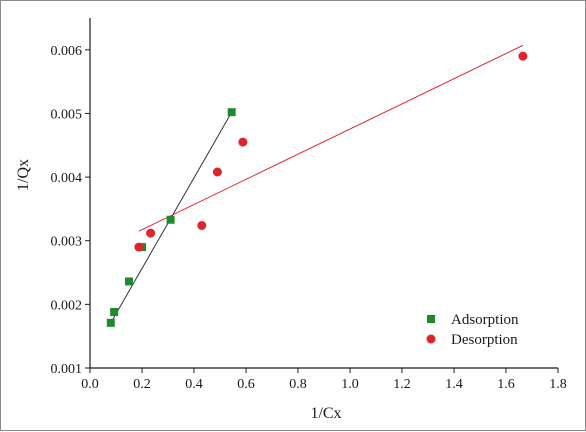 This screenshot has width=586, height=432. I want to click on x-tick-label: 0.0, so click(90, 384).